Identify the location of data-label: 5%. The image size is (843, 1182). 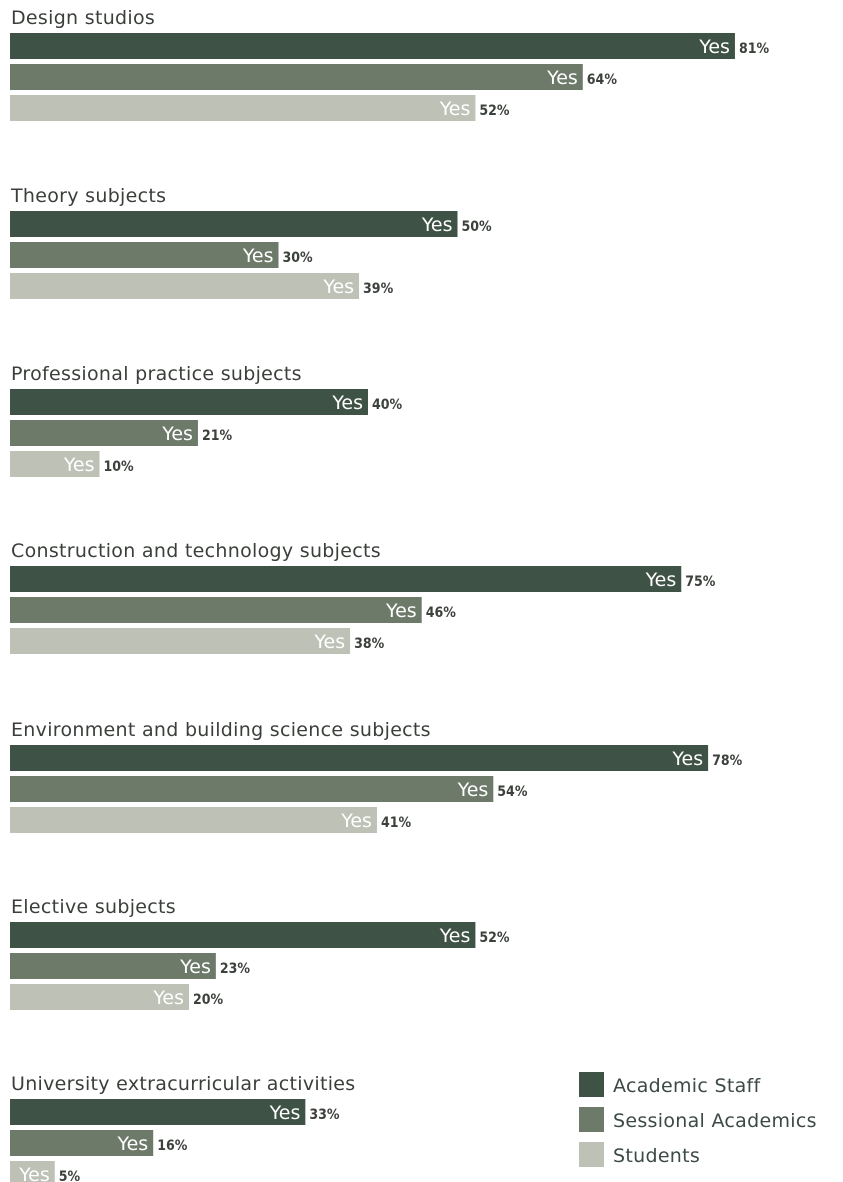
(70, 1175).